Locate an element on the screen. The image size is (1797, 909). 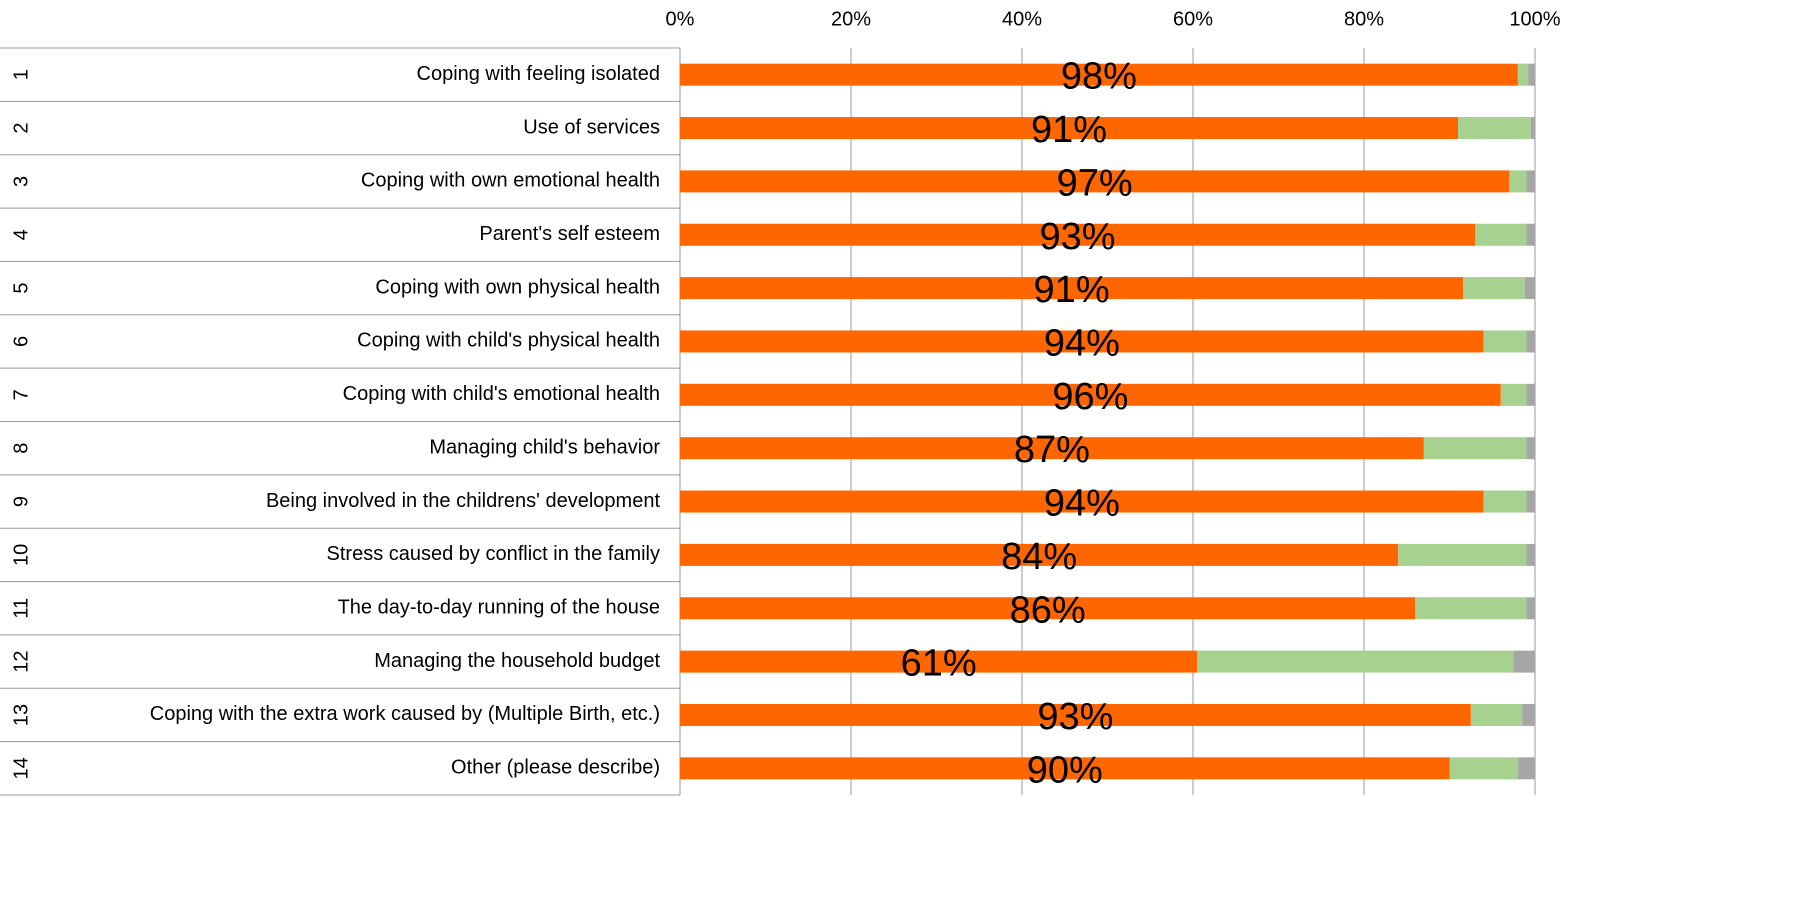
data-label: 97% is located at coordinates (1095, 183).